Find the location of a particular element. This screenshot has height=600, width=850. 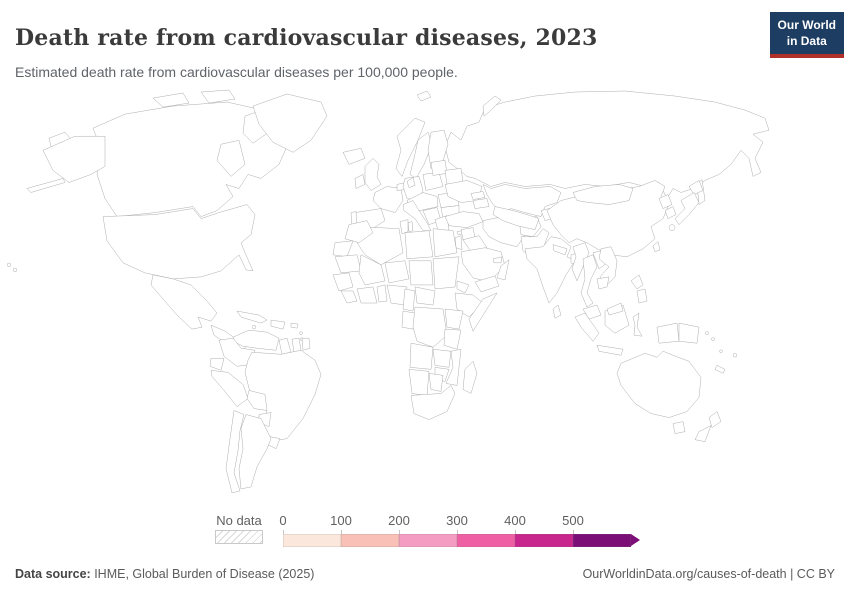

country-sudan is located at coordinates (446, 273).